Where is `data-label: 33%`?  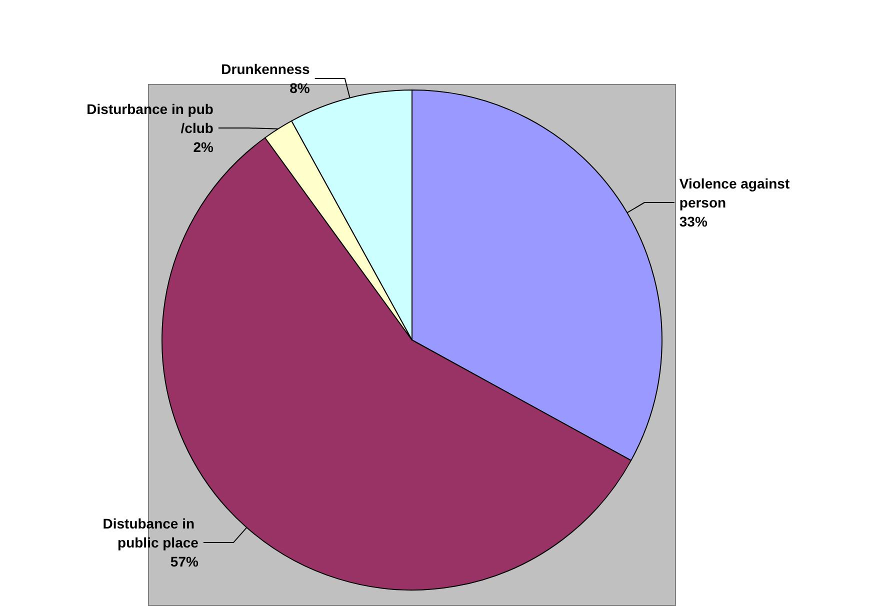 data-label: 33% is located at coordinates (693, 222).